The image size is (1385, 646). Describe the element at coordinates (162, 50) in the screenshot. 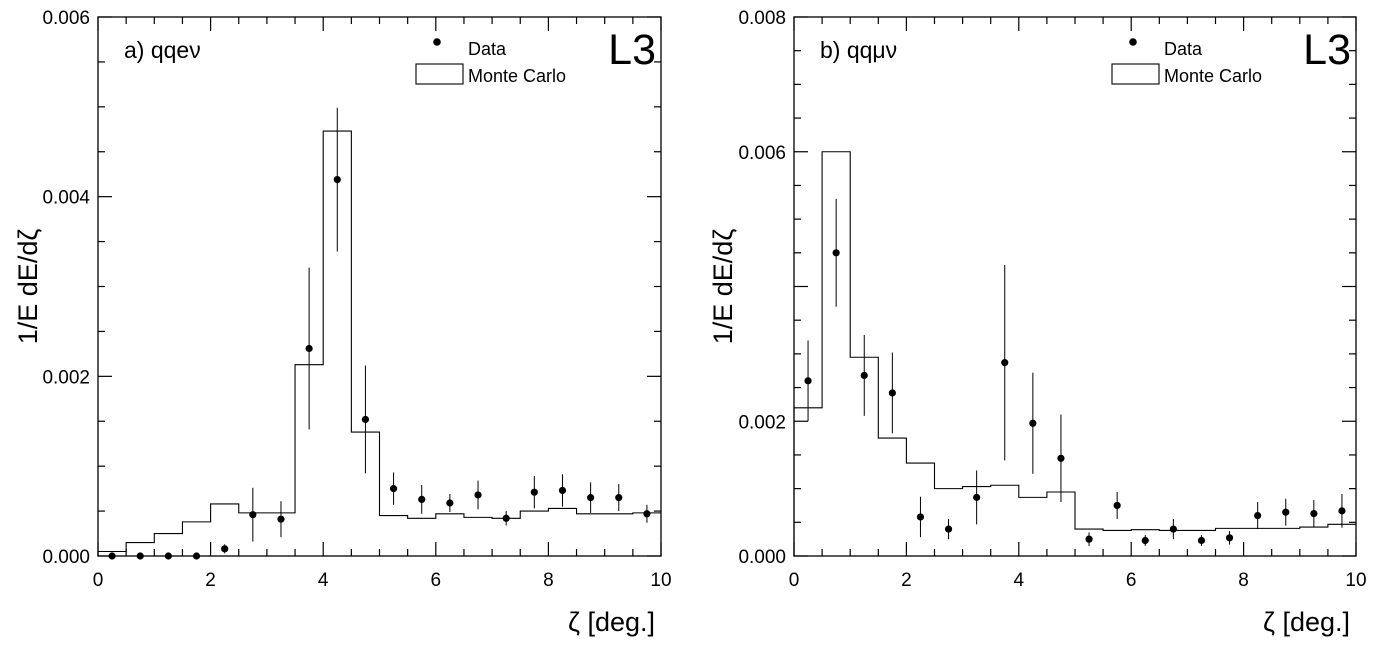

I see `panel-label: a) qqeν` at that location.